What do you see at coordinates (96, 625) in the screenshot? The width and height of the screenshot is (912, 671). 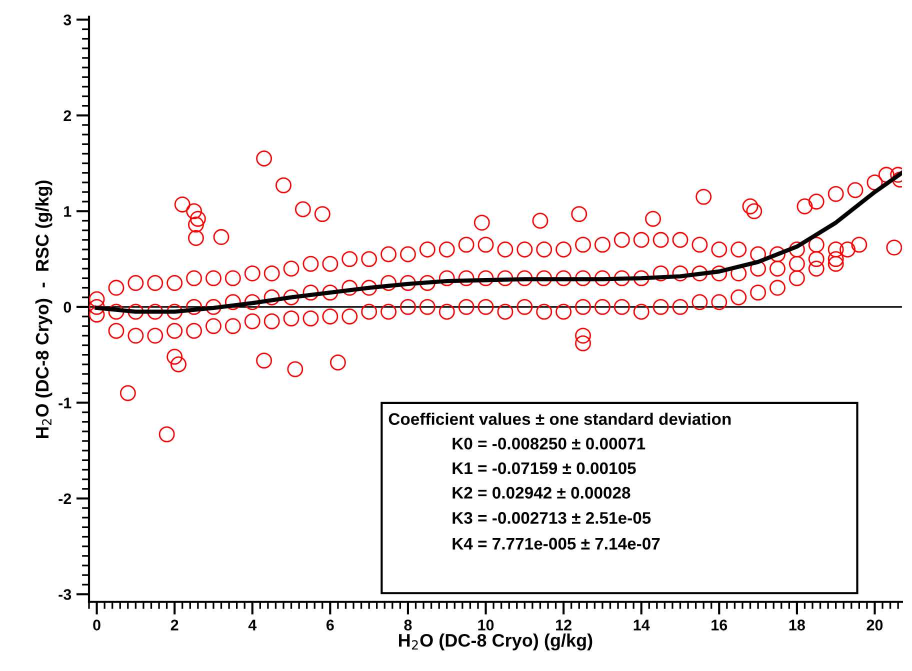 I see `x-tick-label: 0` at bounding box center [96, 625].